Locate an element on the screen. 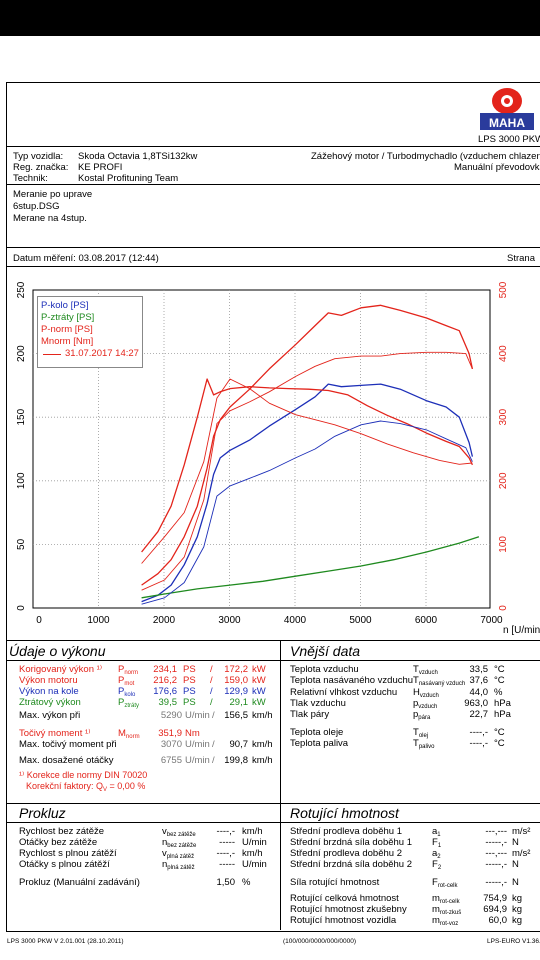 The image size is (540, 960). rot-mass-symbol-subscript: rot-voz is located at coordinates (449, 924).